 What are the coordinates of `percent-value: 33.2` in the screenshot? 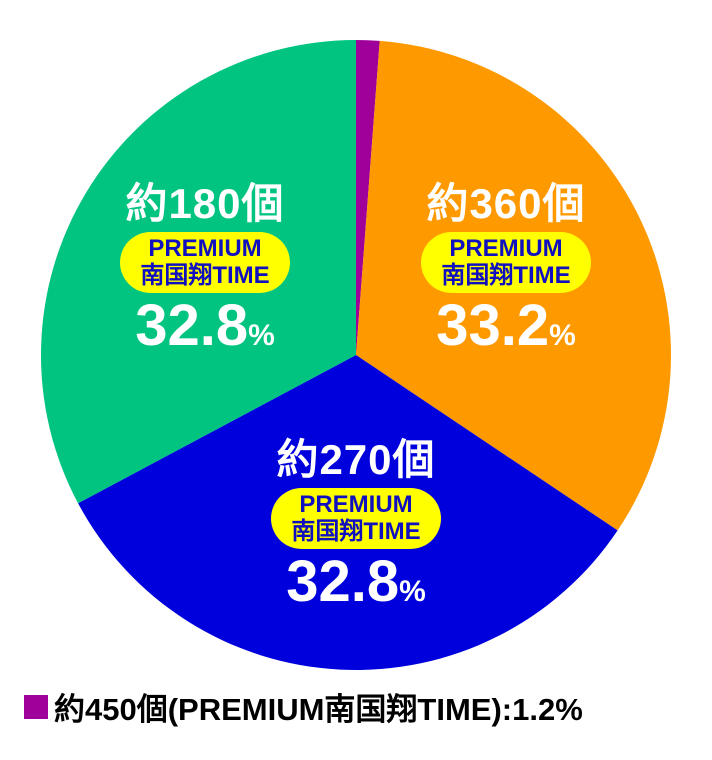 It's located at (493, 325).